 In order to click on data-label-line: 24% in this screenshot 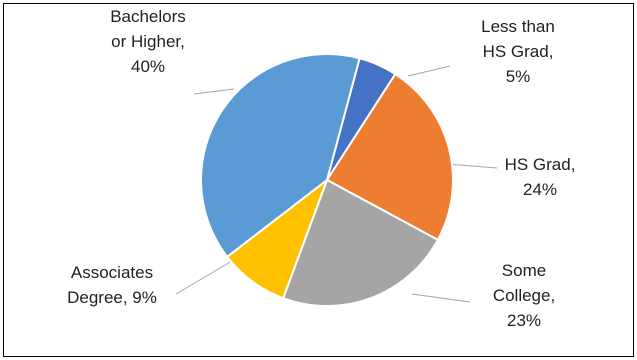, I will do `click(540, 189)`.